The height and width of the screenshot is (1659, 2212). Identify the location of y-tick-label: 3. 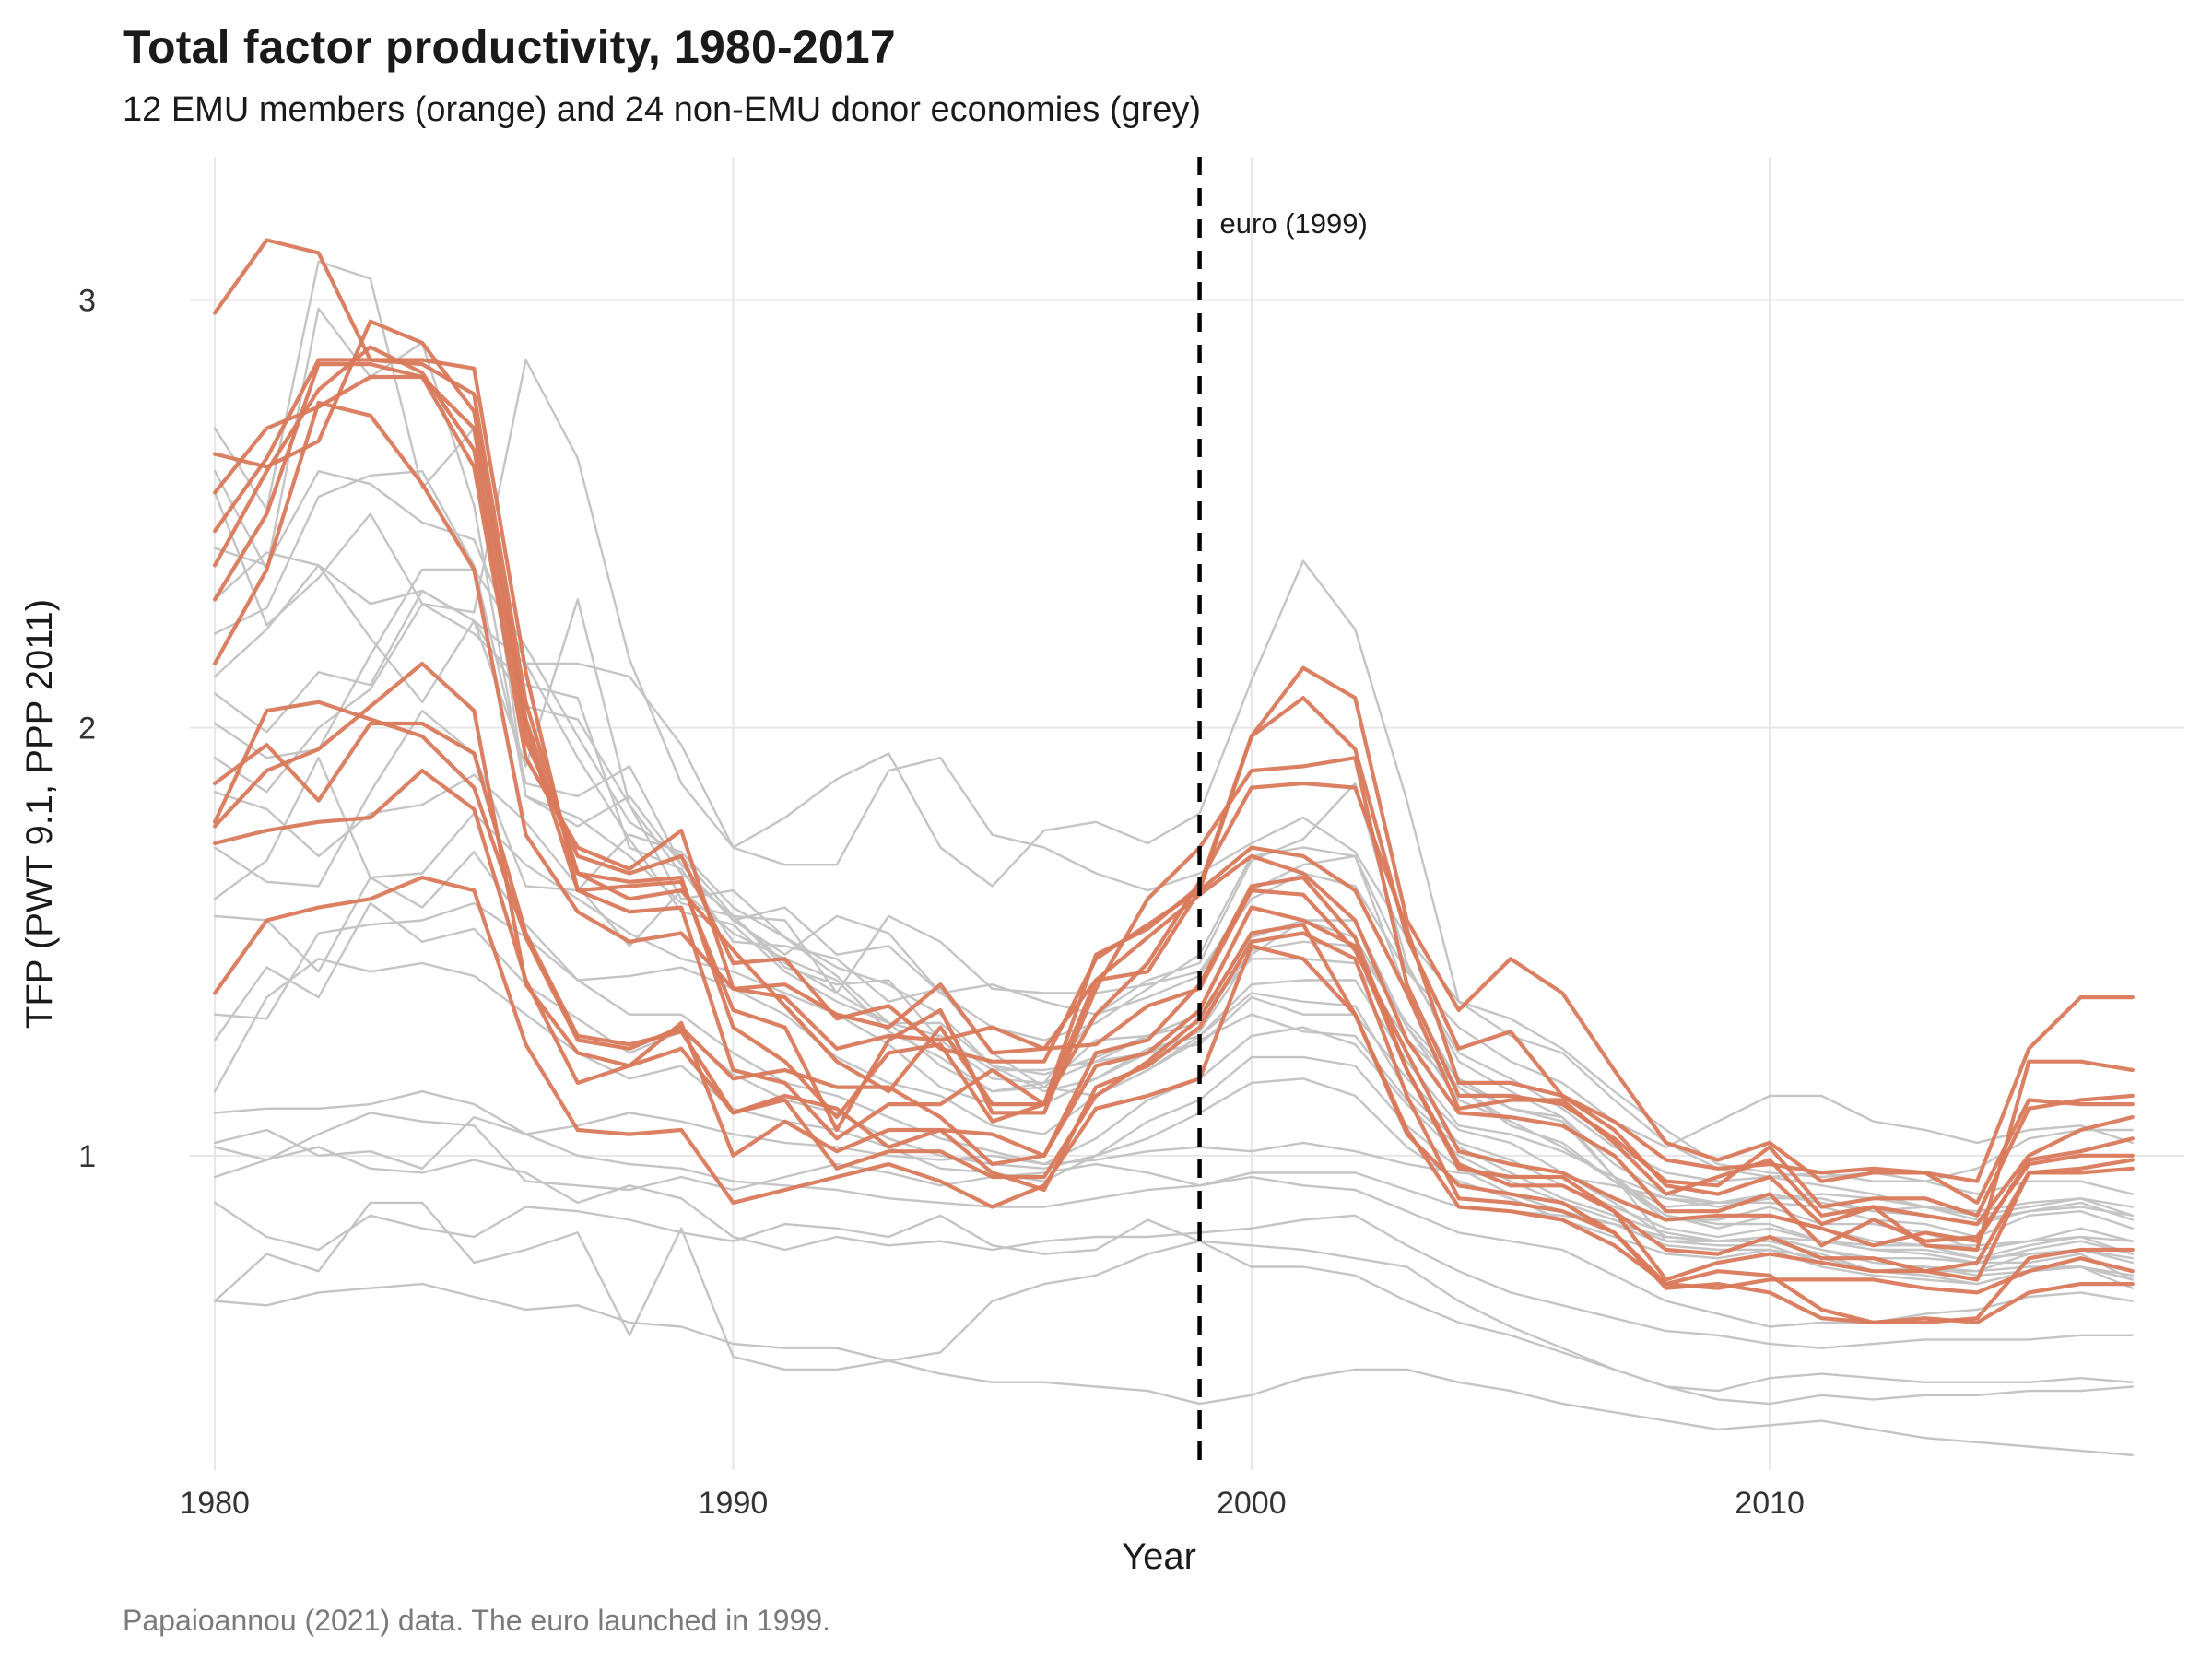
(87, 300).